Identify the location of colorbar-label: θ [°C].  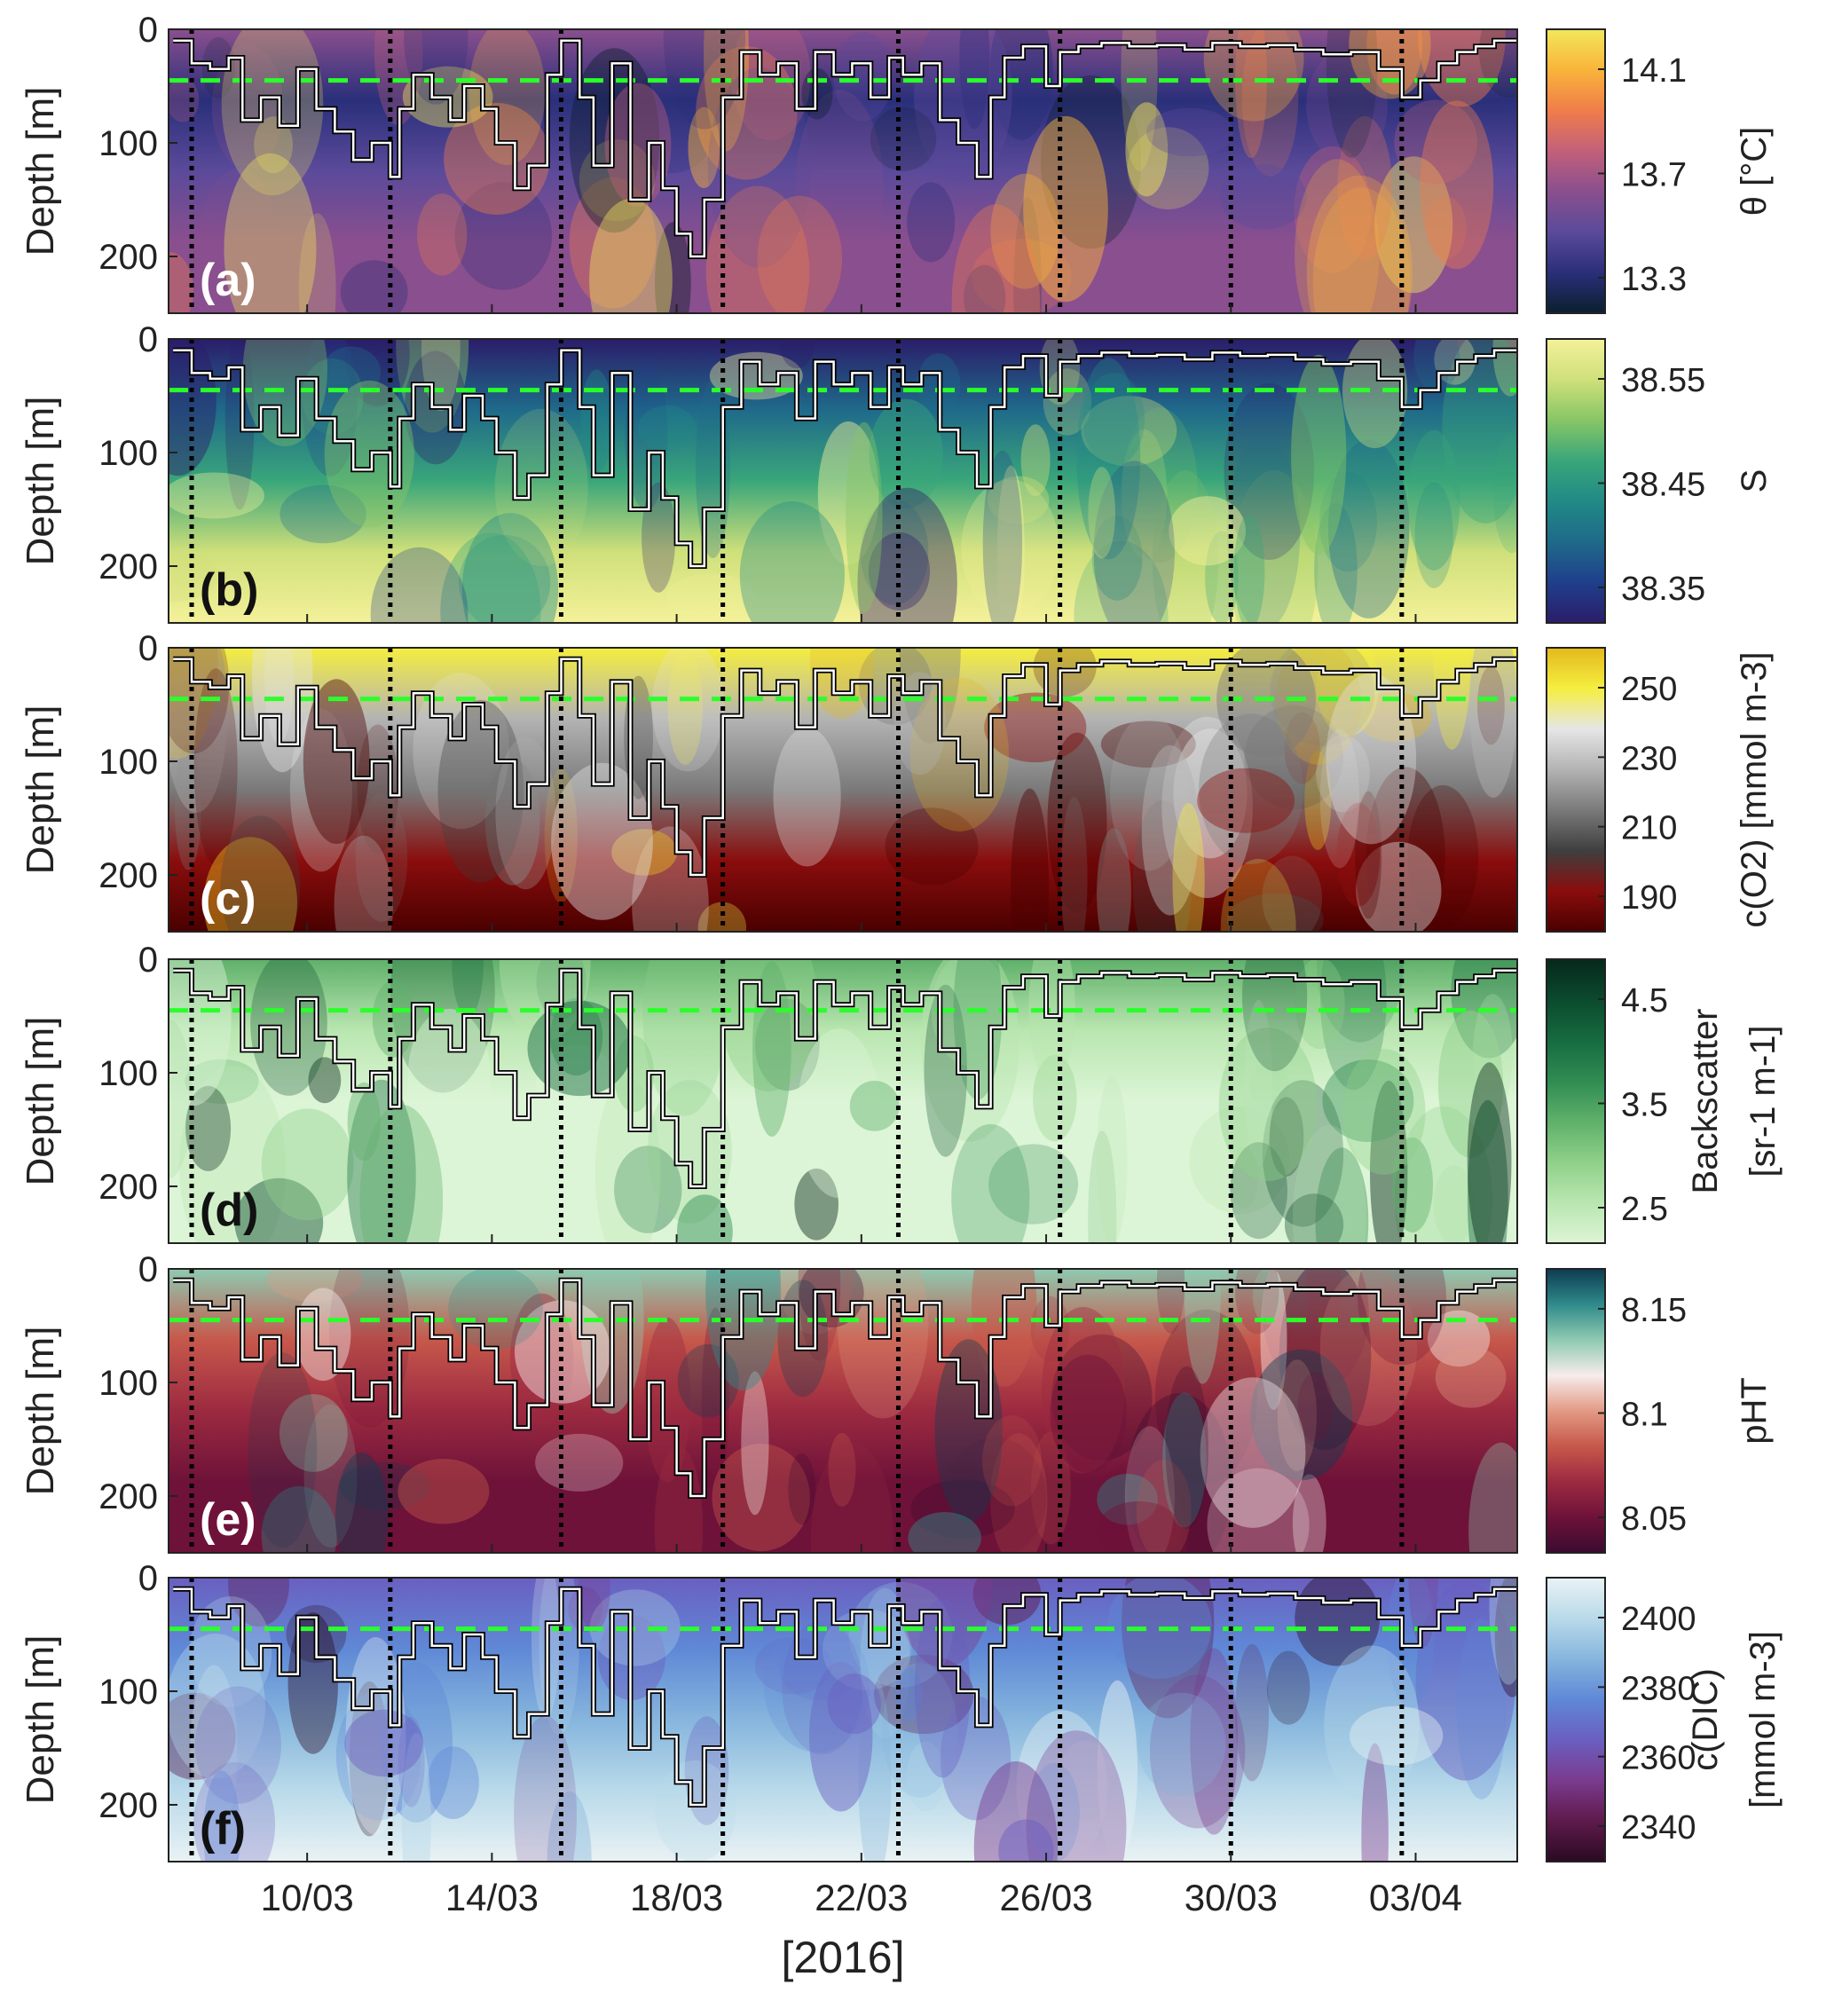
(1754, 171).